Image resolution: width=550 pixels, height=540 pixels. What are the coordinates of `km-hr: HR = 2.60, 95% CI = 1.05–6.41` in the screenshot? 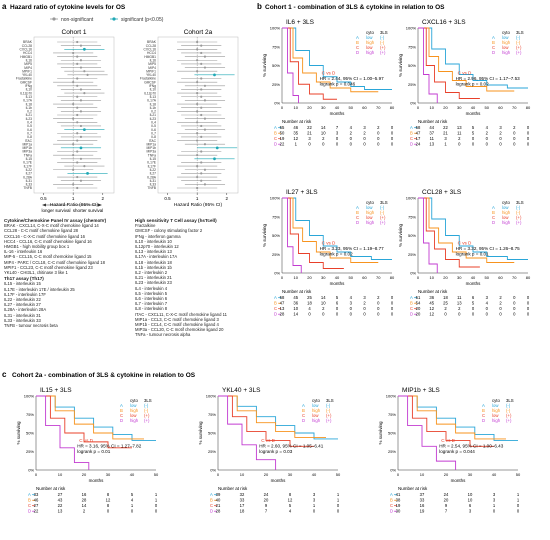 It's located at (291, 445).